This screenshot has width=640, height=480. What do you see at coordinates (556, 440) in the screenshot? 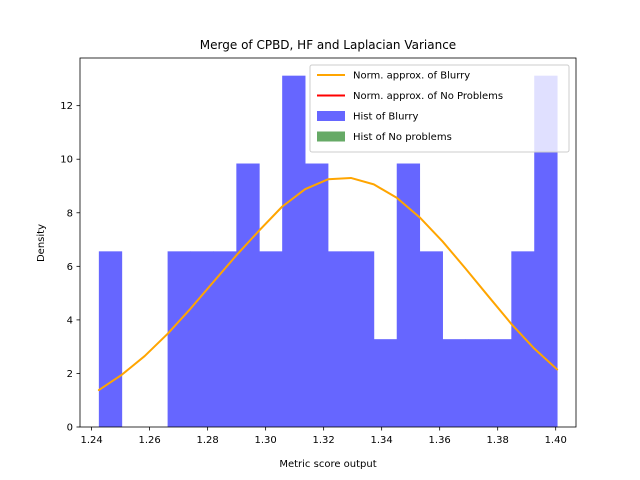
I see `x-tick-label: 1.40` at bounding box center [556, 440].